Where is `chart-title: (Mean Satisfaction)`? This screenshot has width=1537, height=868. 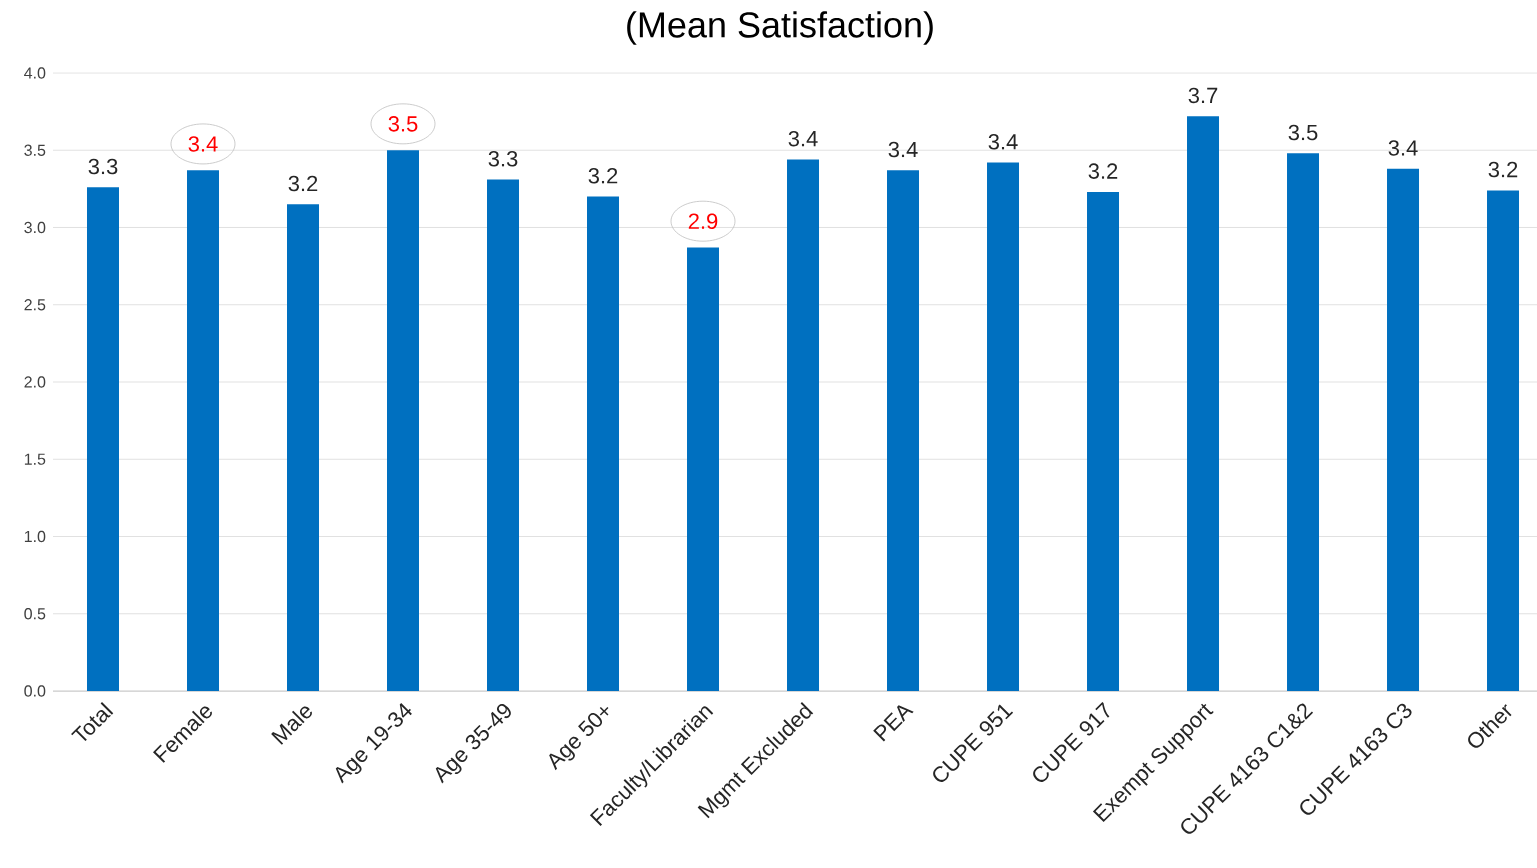
chart-title: (Mean Satisfaction) is located at coordinates (780, 28).